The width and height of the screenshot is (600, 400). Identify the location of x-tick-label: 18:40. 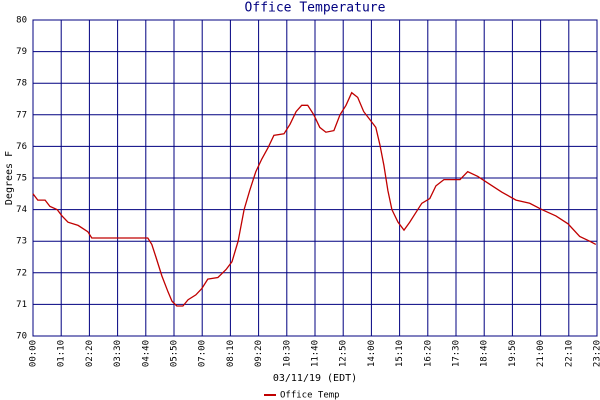
(485, 353).